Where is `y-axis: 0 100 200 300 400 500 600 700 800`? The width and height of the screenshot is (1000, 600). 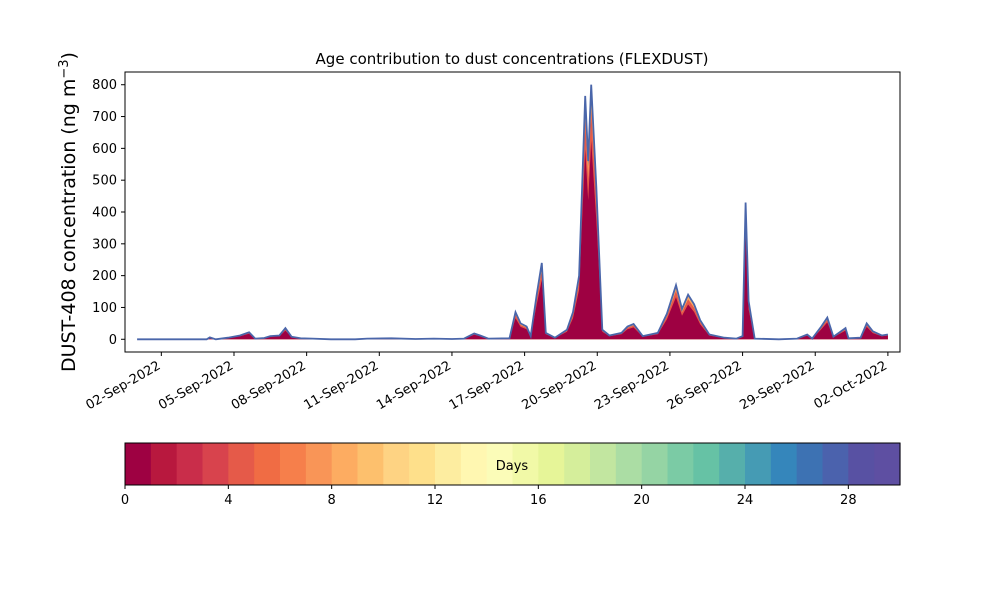
y-axis: 0 100 200 300 400 500 600 700 800 is located at coordinates (108, 213).